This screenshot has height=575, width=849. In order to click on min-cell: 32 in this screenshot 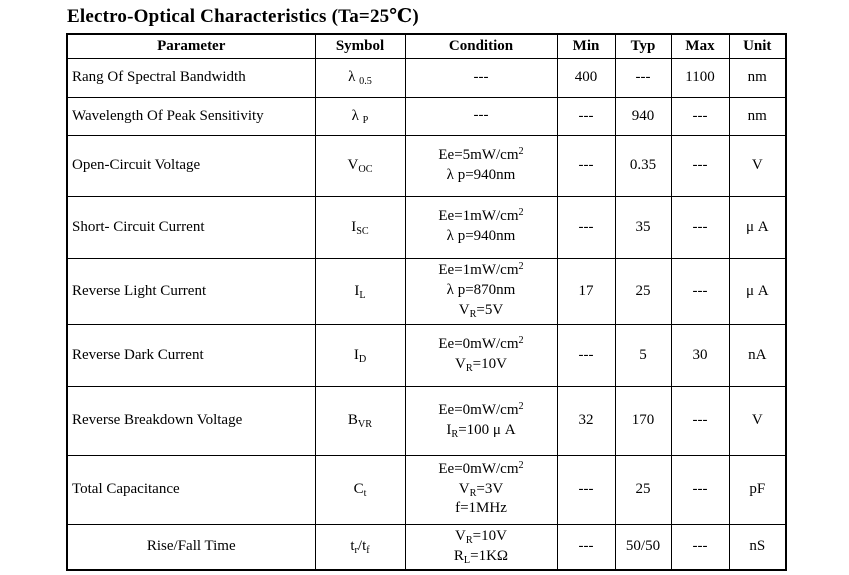, I will do `click(586, 420)`.